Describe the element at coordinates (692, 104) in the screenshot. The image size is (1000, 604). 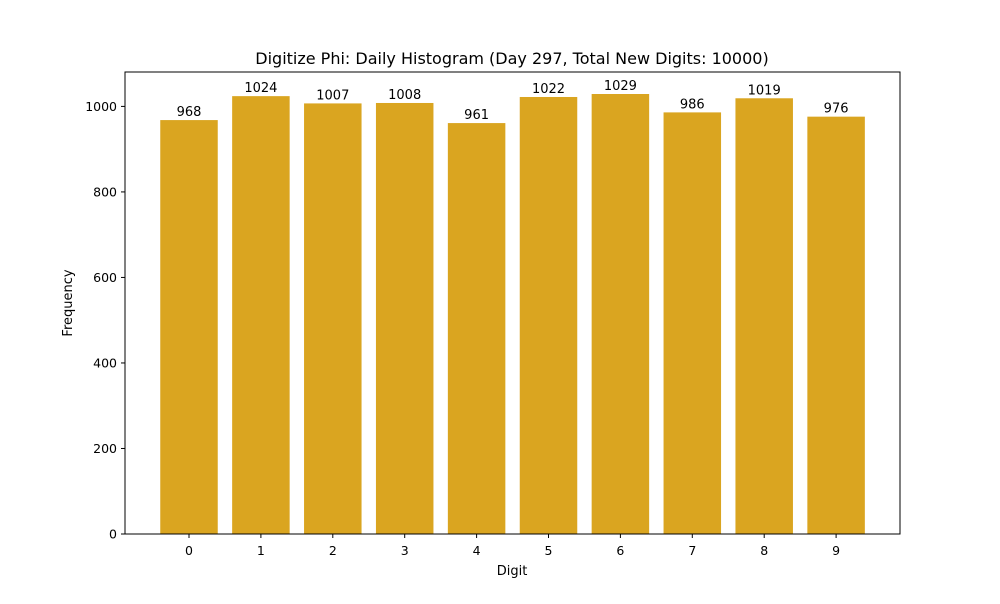
I see `data-label: 986` at that location.